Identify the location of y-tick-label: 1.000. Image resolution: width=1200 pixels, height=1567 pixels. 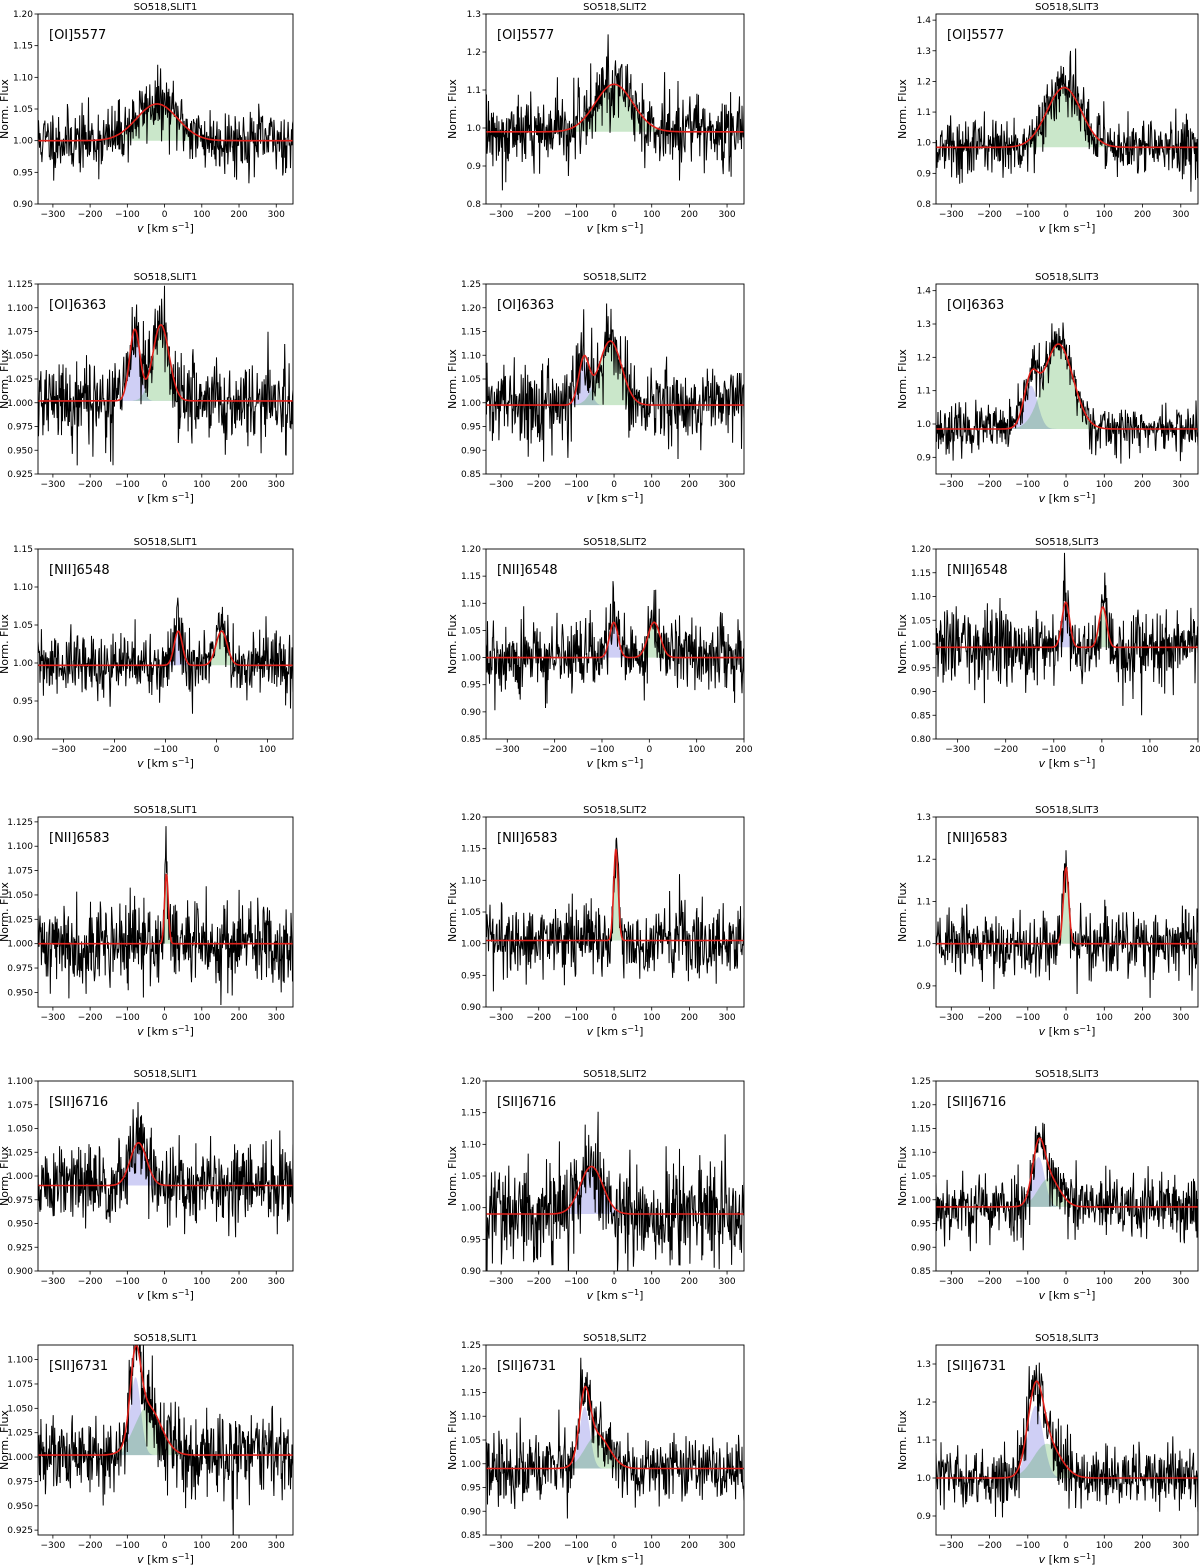
(20, 1177).